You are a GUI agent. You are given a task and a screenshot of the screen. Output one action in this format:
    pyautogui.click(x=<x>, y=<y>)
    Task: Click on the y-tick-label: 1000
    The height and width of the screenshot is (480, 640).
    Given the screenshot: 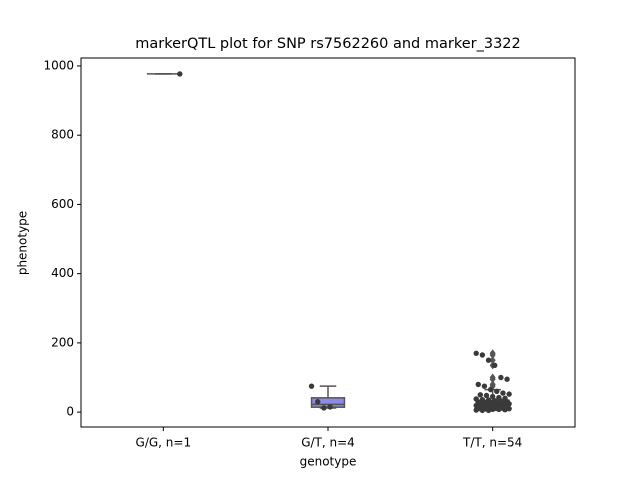 What is the action you would take?
    pyautogui.click(x=58, y=65)
    